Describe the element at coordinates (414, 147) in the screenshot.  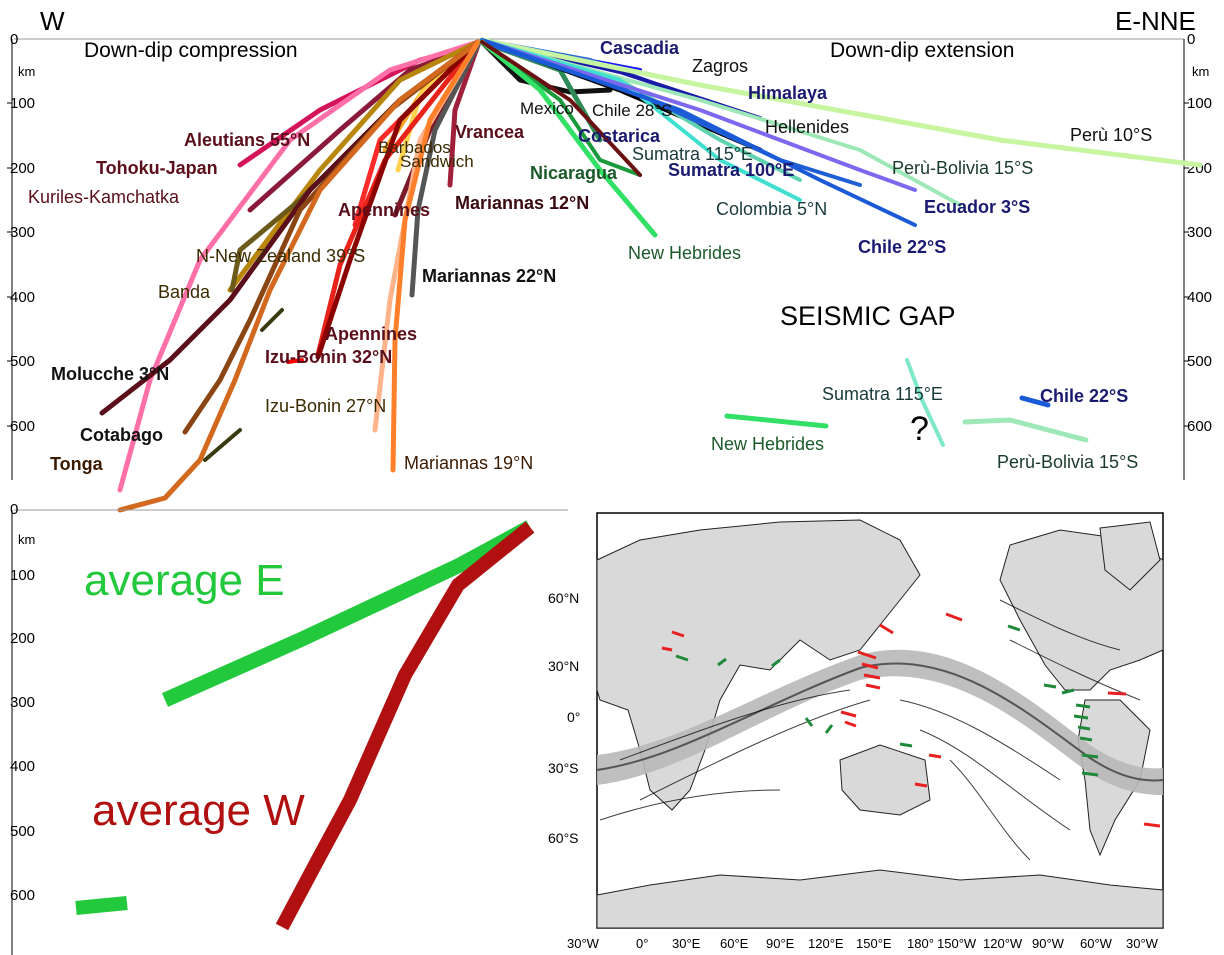
I see `label-barbados: Barbados` at that location.